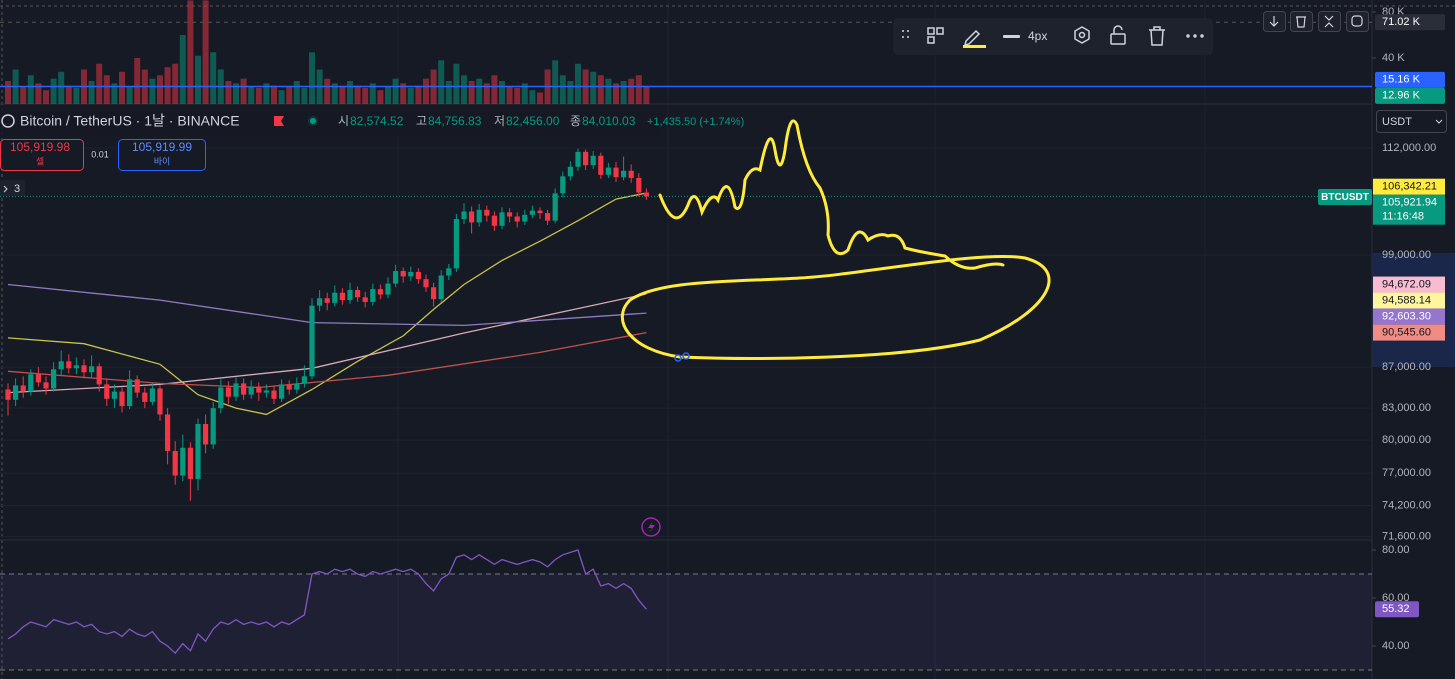  What do you see at coordinates (130, 121) in the screenshot?
I see `symbol: Bitcoin / TetherUS · 1날 · BINANCE` at bounding box center [130, 121].